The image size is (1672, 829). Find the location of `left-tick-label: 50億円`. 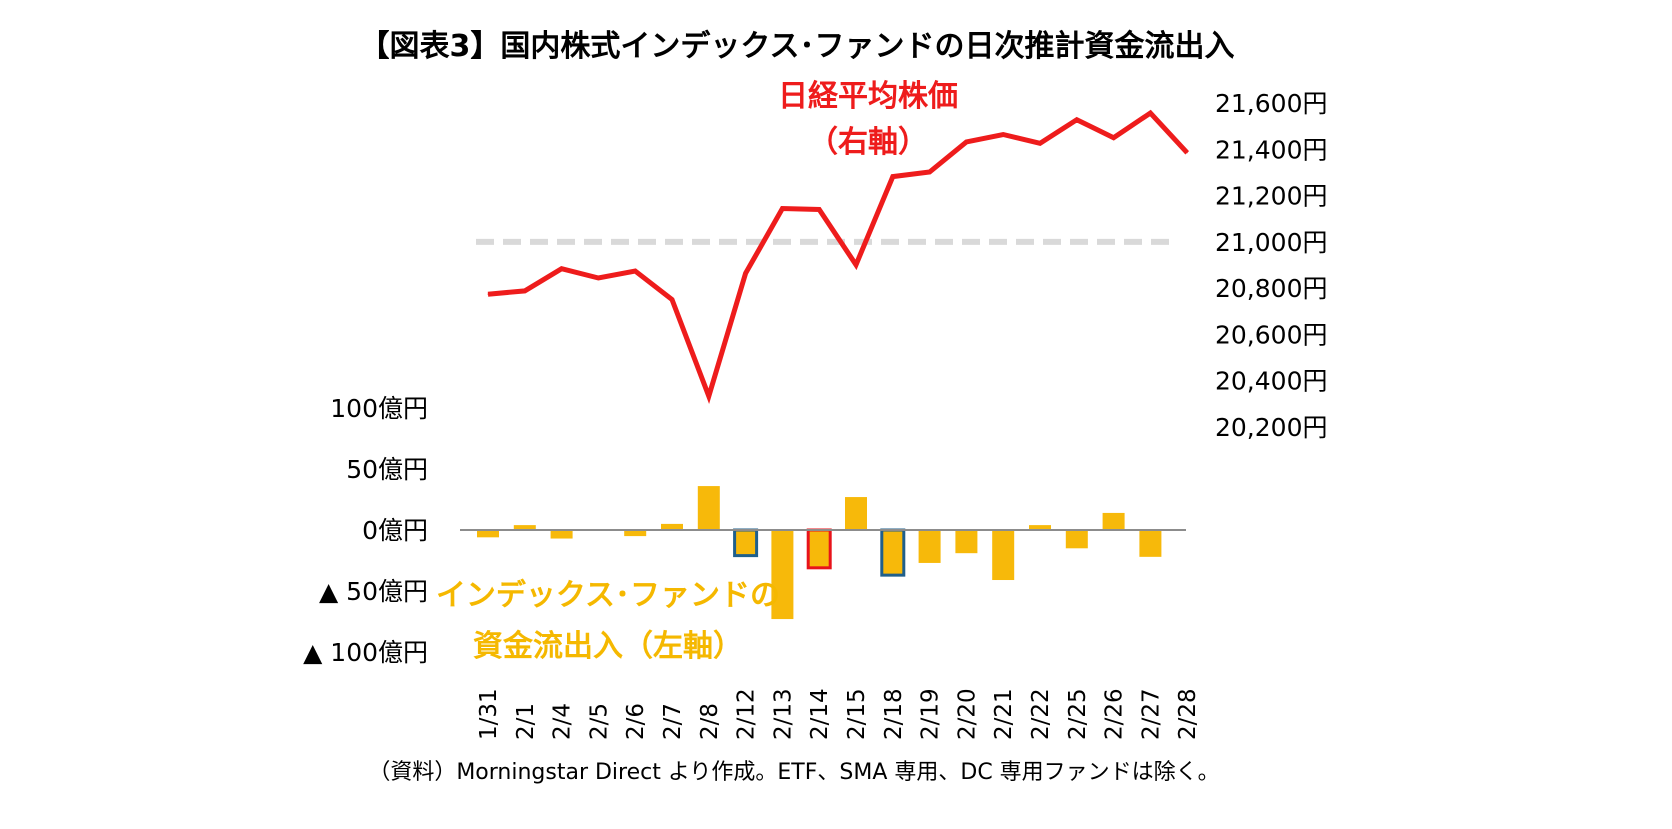

left-tick-label: 50億円 is located at coordinates (387, 469).